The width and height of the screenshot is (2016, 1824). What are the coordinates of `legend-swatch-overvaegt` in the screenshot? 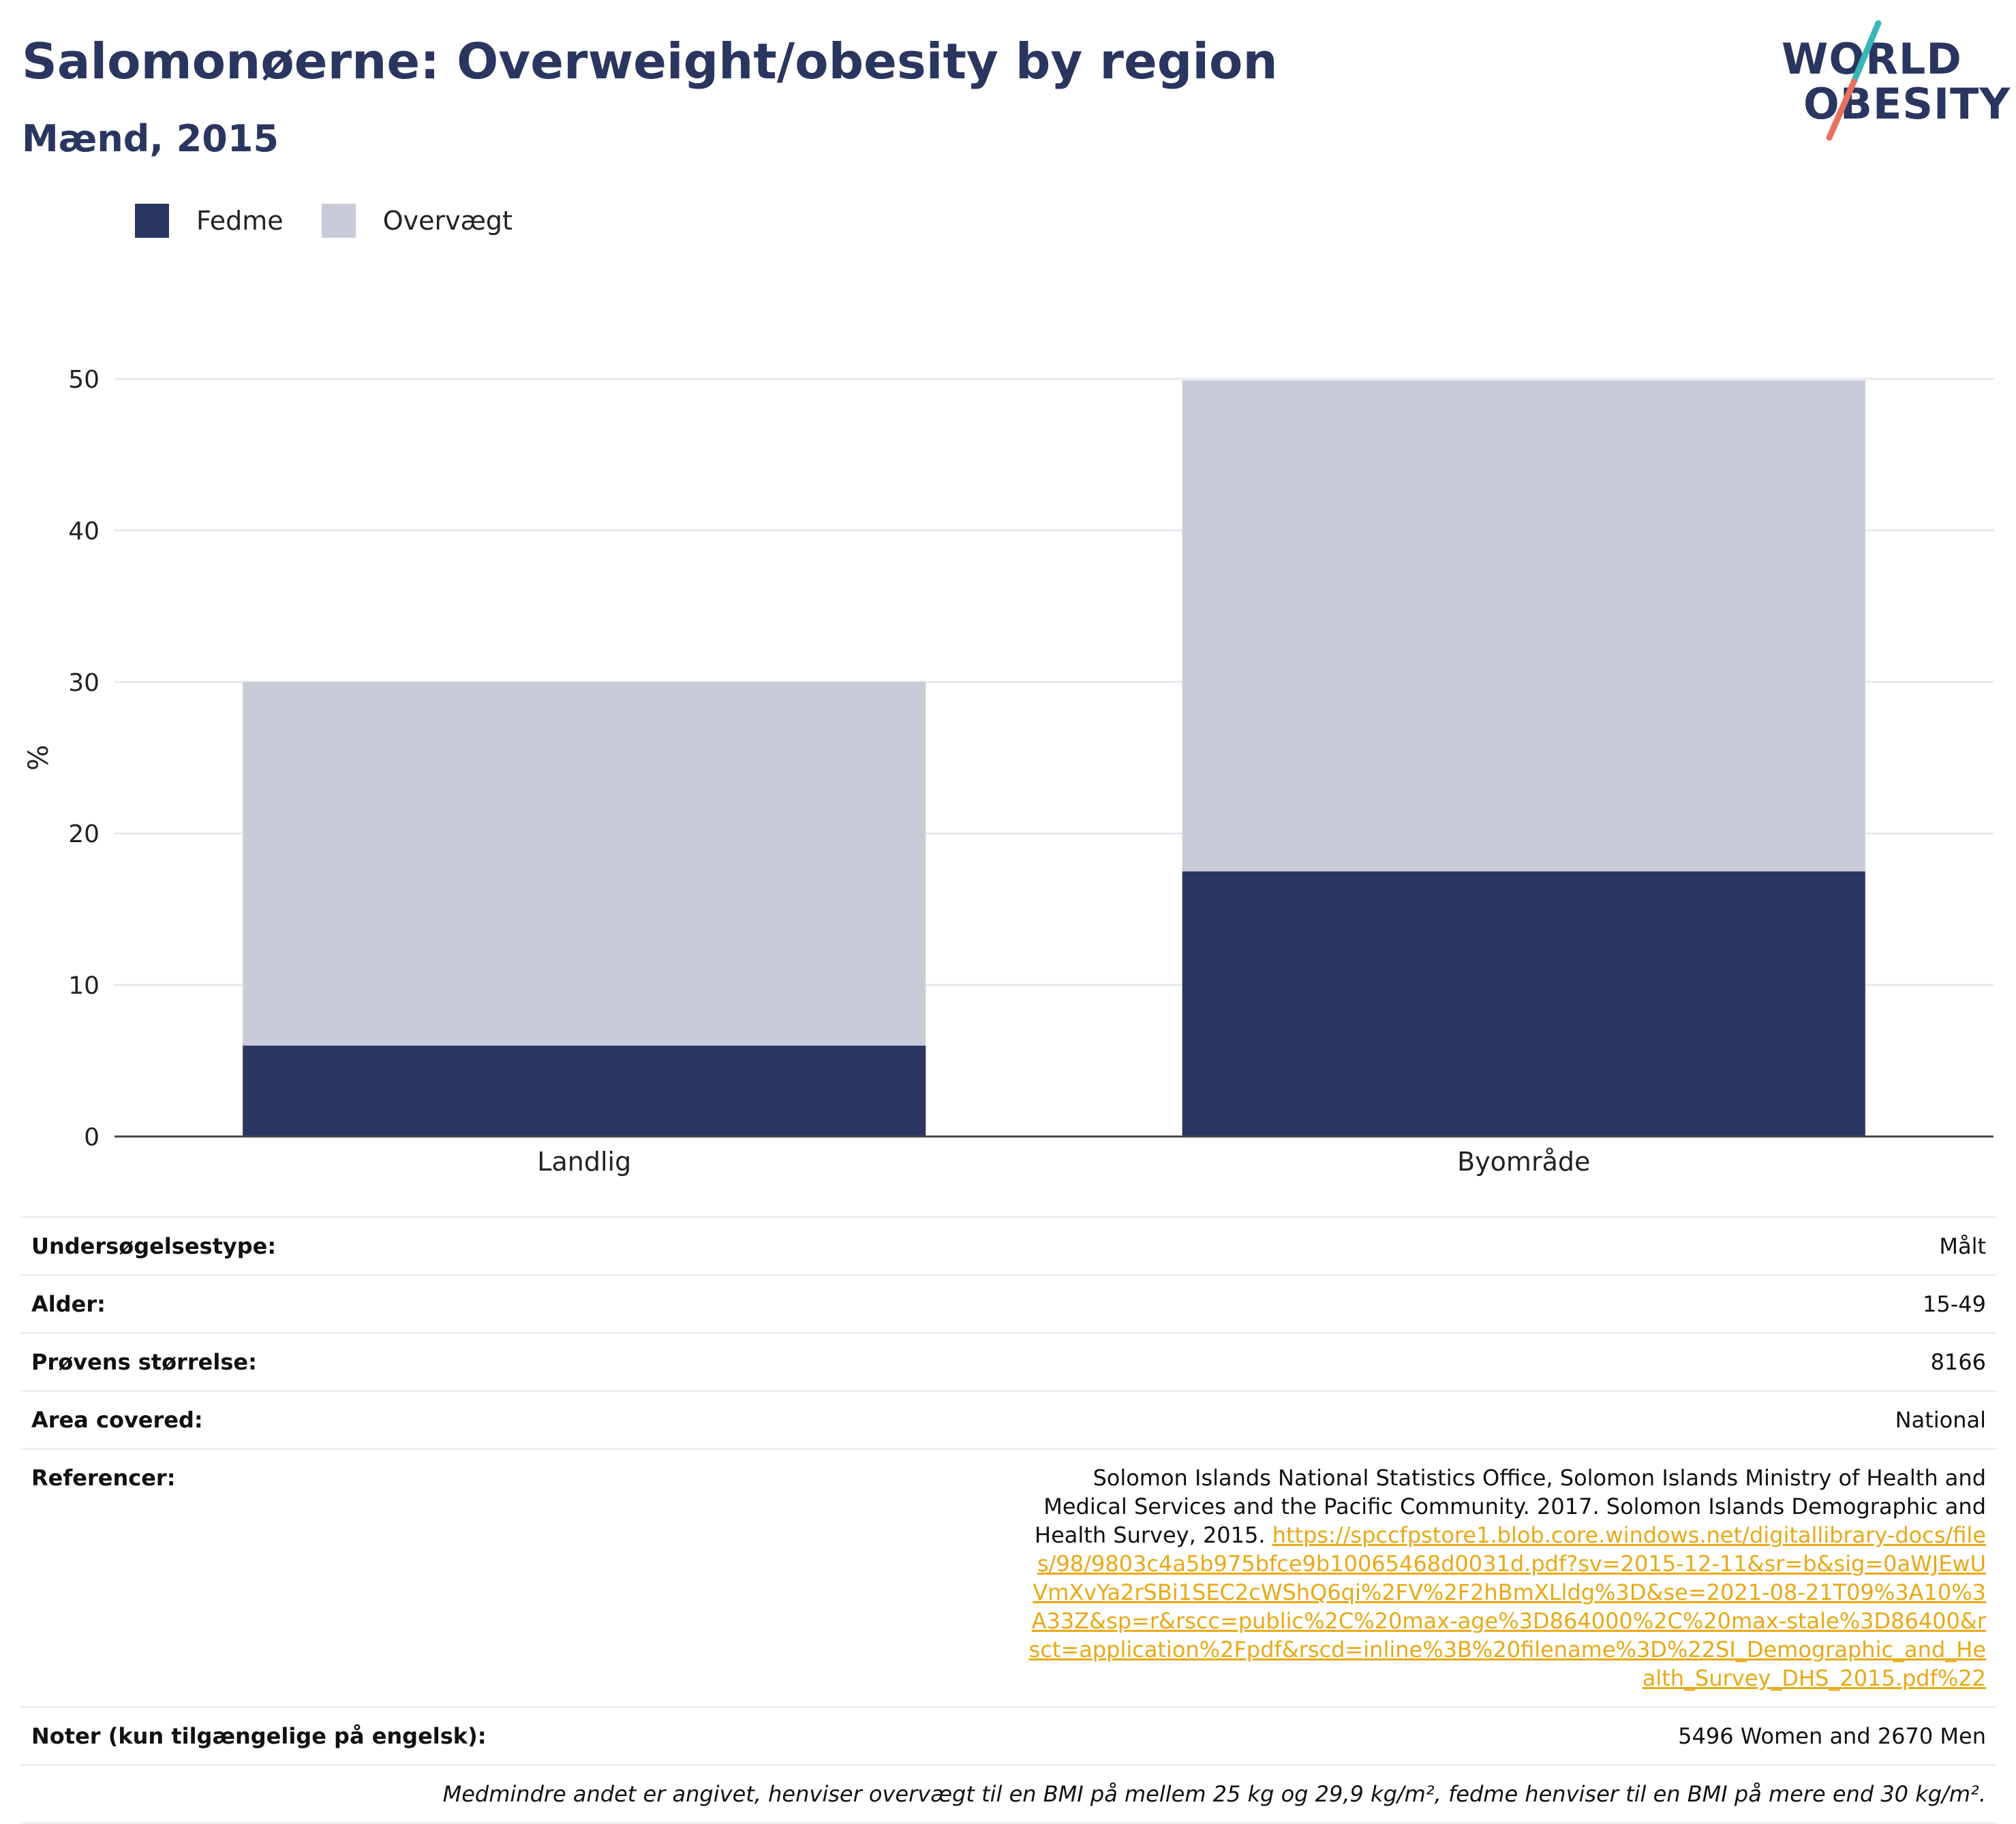 It's located at (338, 221).